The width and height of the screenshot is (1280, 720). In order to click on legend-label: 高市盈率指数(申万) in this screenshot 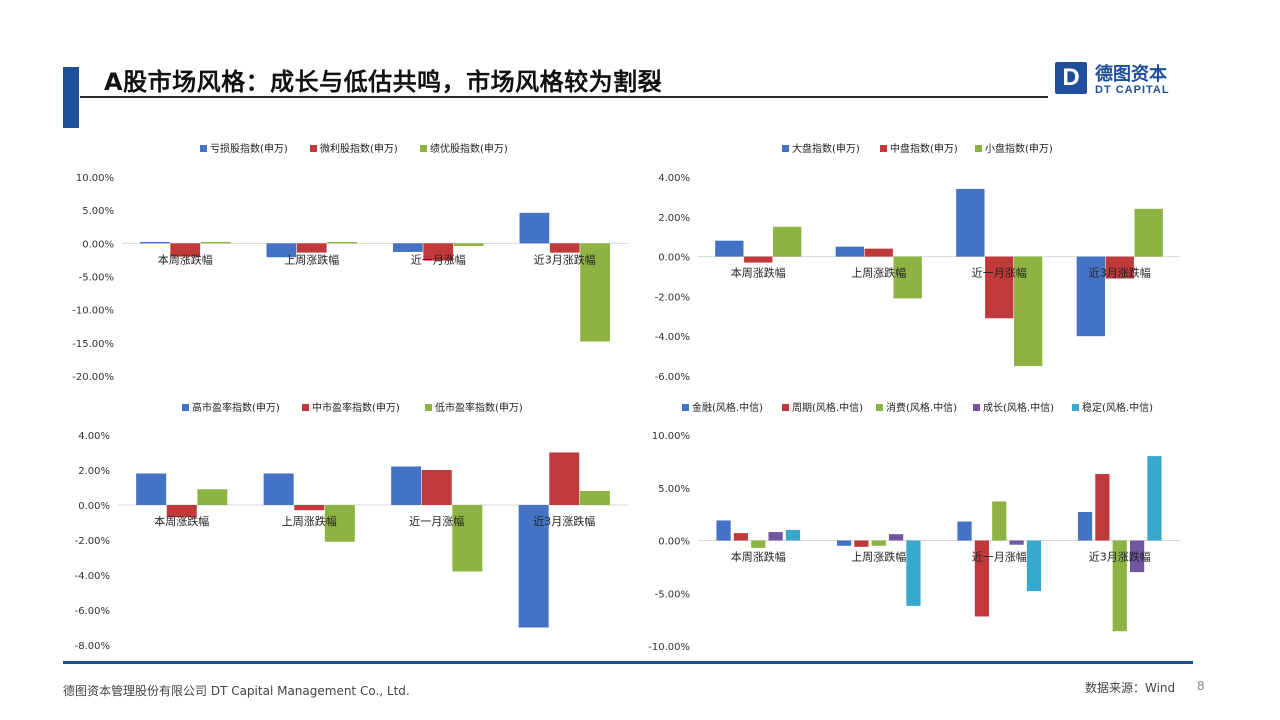, I will do `click(236, 407)`.